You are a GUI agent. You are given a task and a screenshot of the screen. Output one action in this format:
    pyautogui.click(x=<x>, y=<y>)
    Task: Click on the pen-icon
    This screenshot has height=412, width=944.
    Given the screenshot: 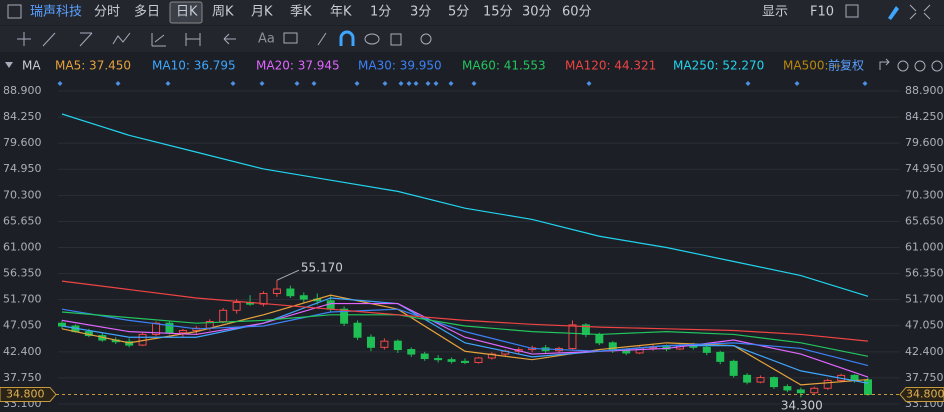 What is the action you would take?
    pyautogui.click(x=893, y=13)
    